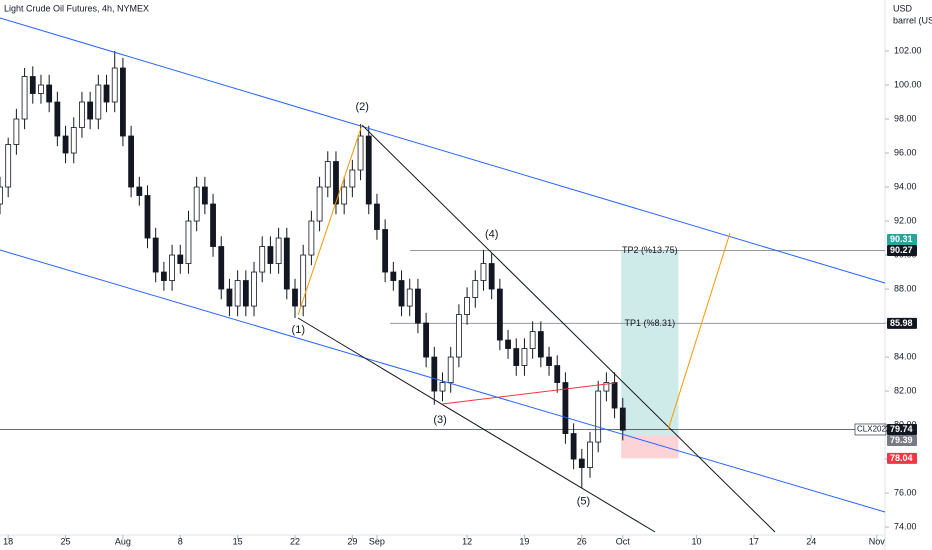 The height and width of the screenshot is (550, 932). What do you see at coordinates (491, 235) in the screenshot?
I see `wave-label: (4)` at bounding box center [491, 235].